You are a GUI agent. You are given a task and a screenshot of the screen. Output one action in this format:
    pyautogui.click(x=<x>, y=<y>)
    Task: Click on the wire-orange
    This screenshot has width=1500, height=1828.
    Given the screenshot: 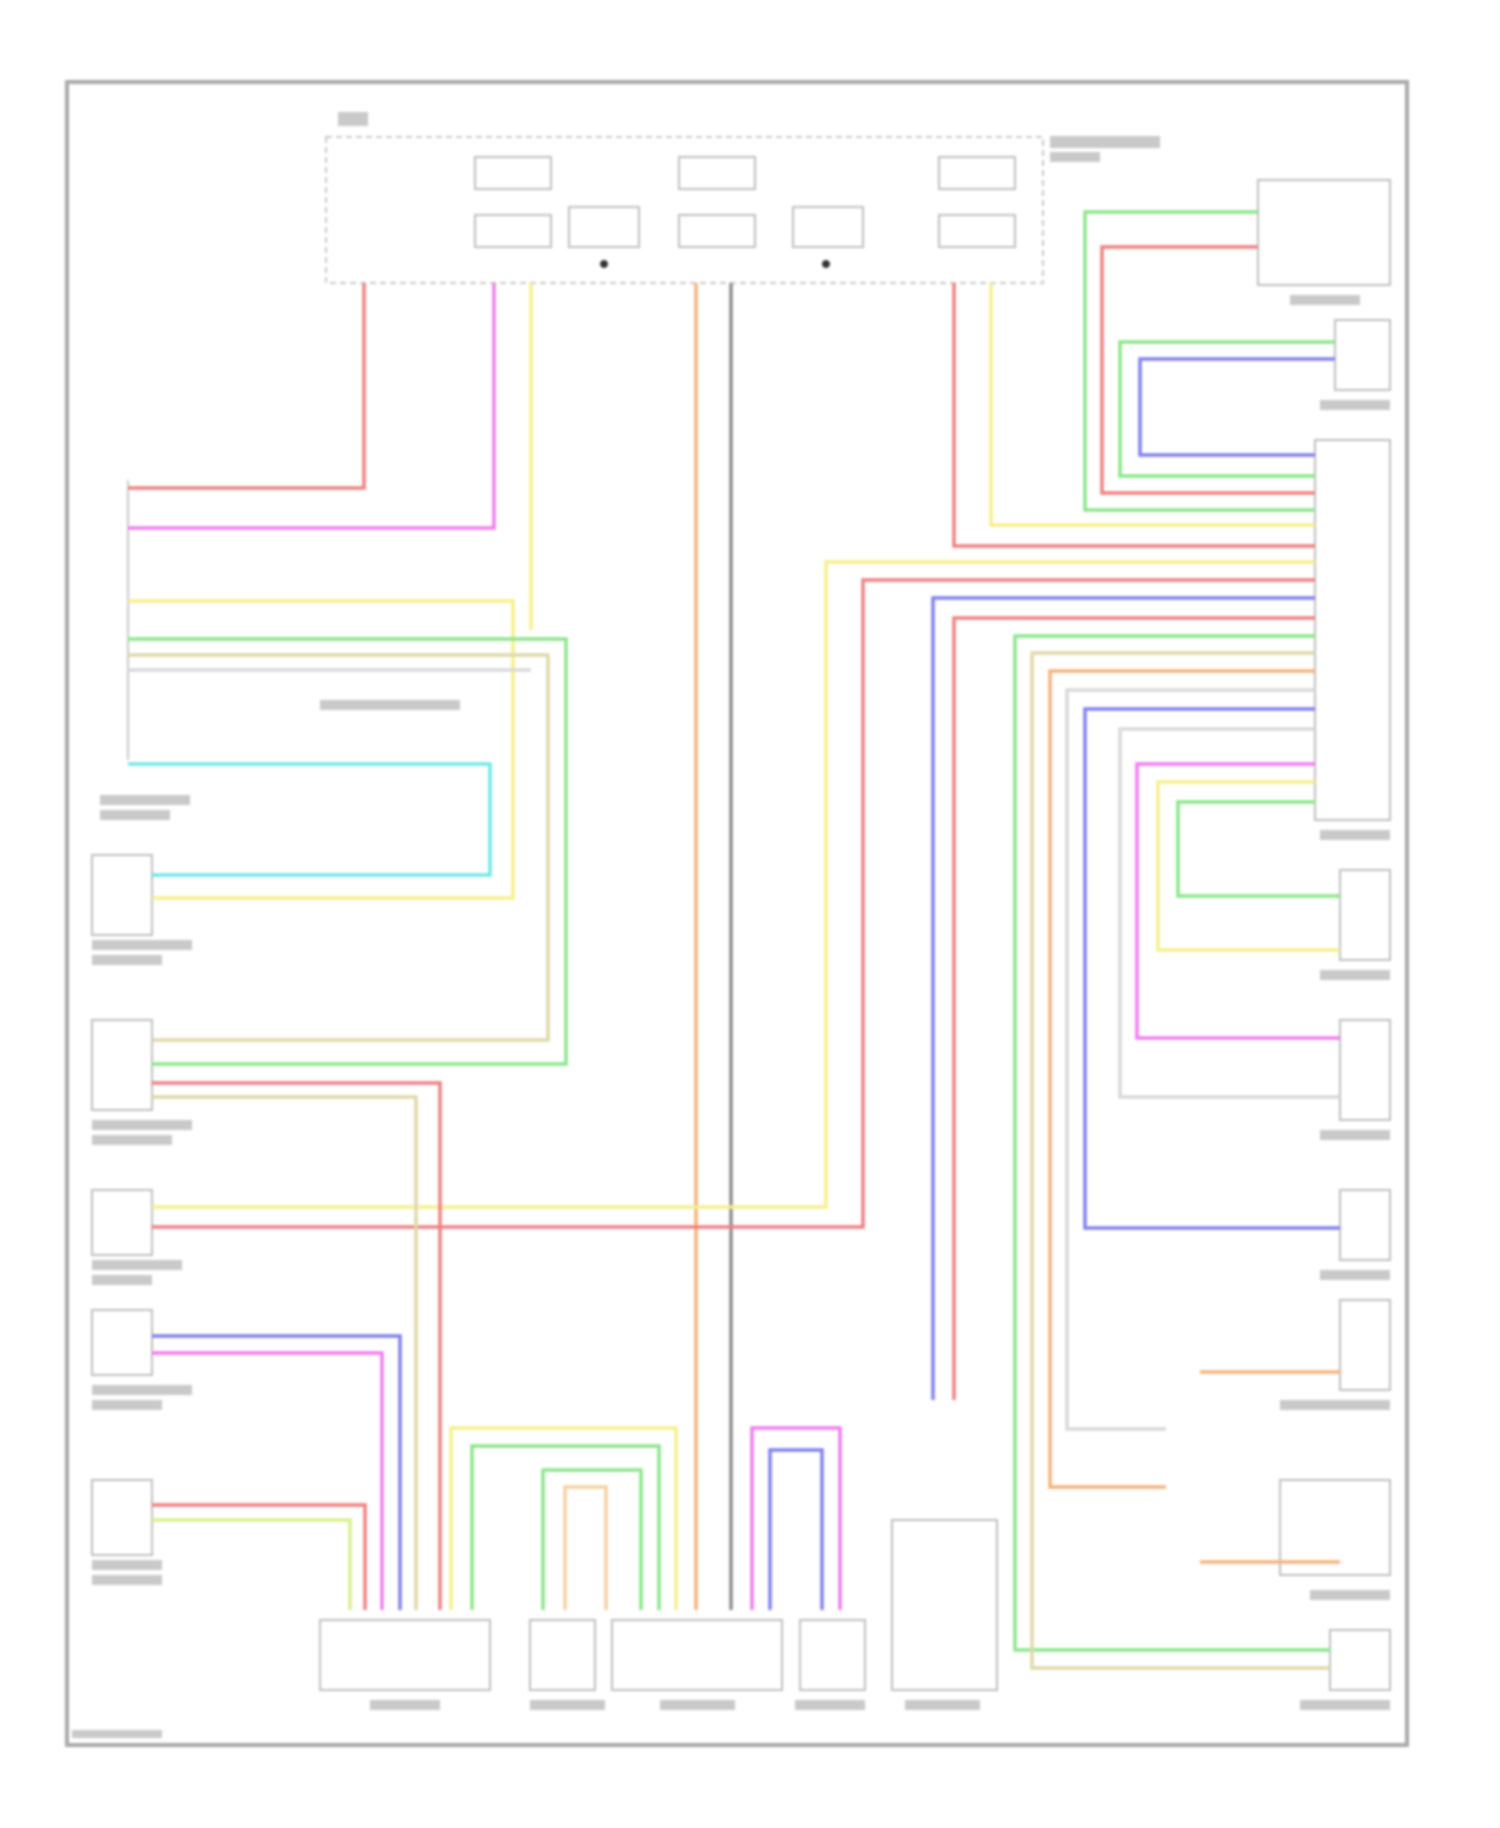 What is the action you would take?
    pyautogui.click(x=1181, y=1079)
    